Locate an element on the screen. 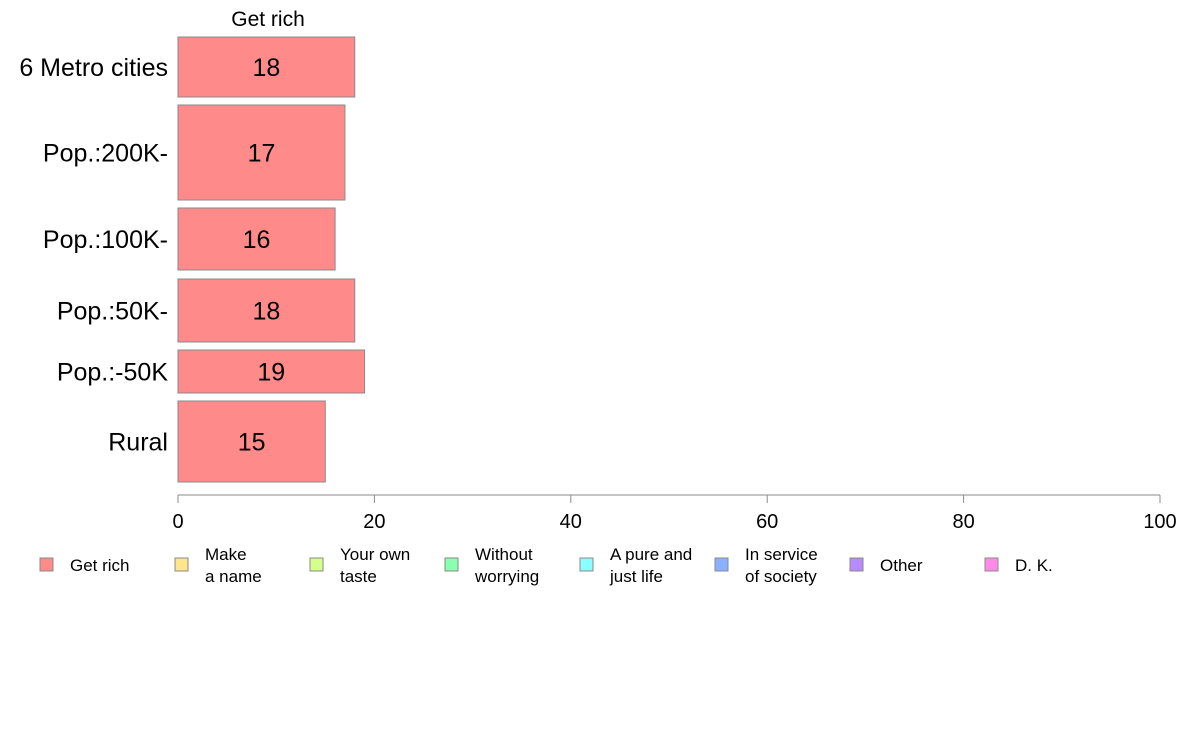 Image resolution: width=1188 pixels, height=736 pixels. category-label-1: Pop.:200K- is located at coordinates (105, 154).